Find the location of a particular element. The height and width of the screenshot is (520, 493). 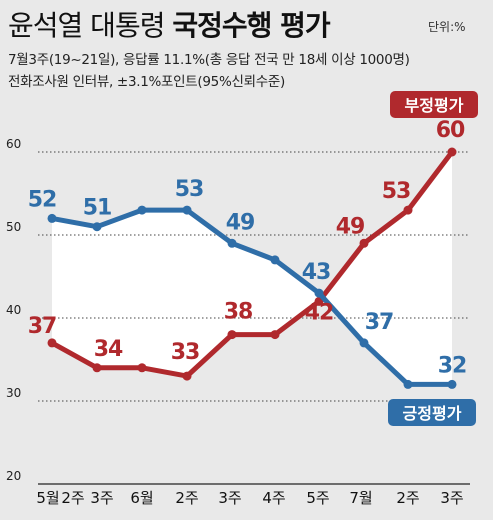

negative-data-label: 49 is located at coordinates (350, 226).